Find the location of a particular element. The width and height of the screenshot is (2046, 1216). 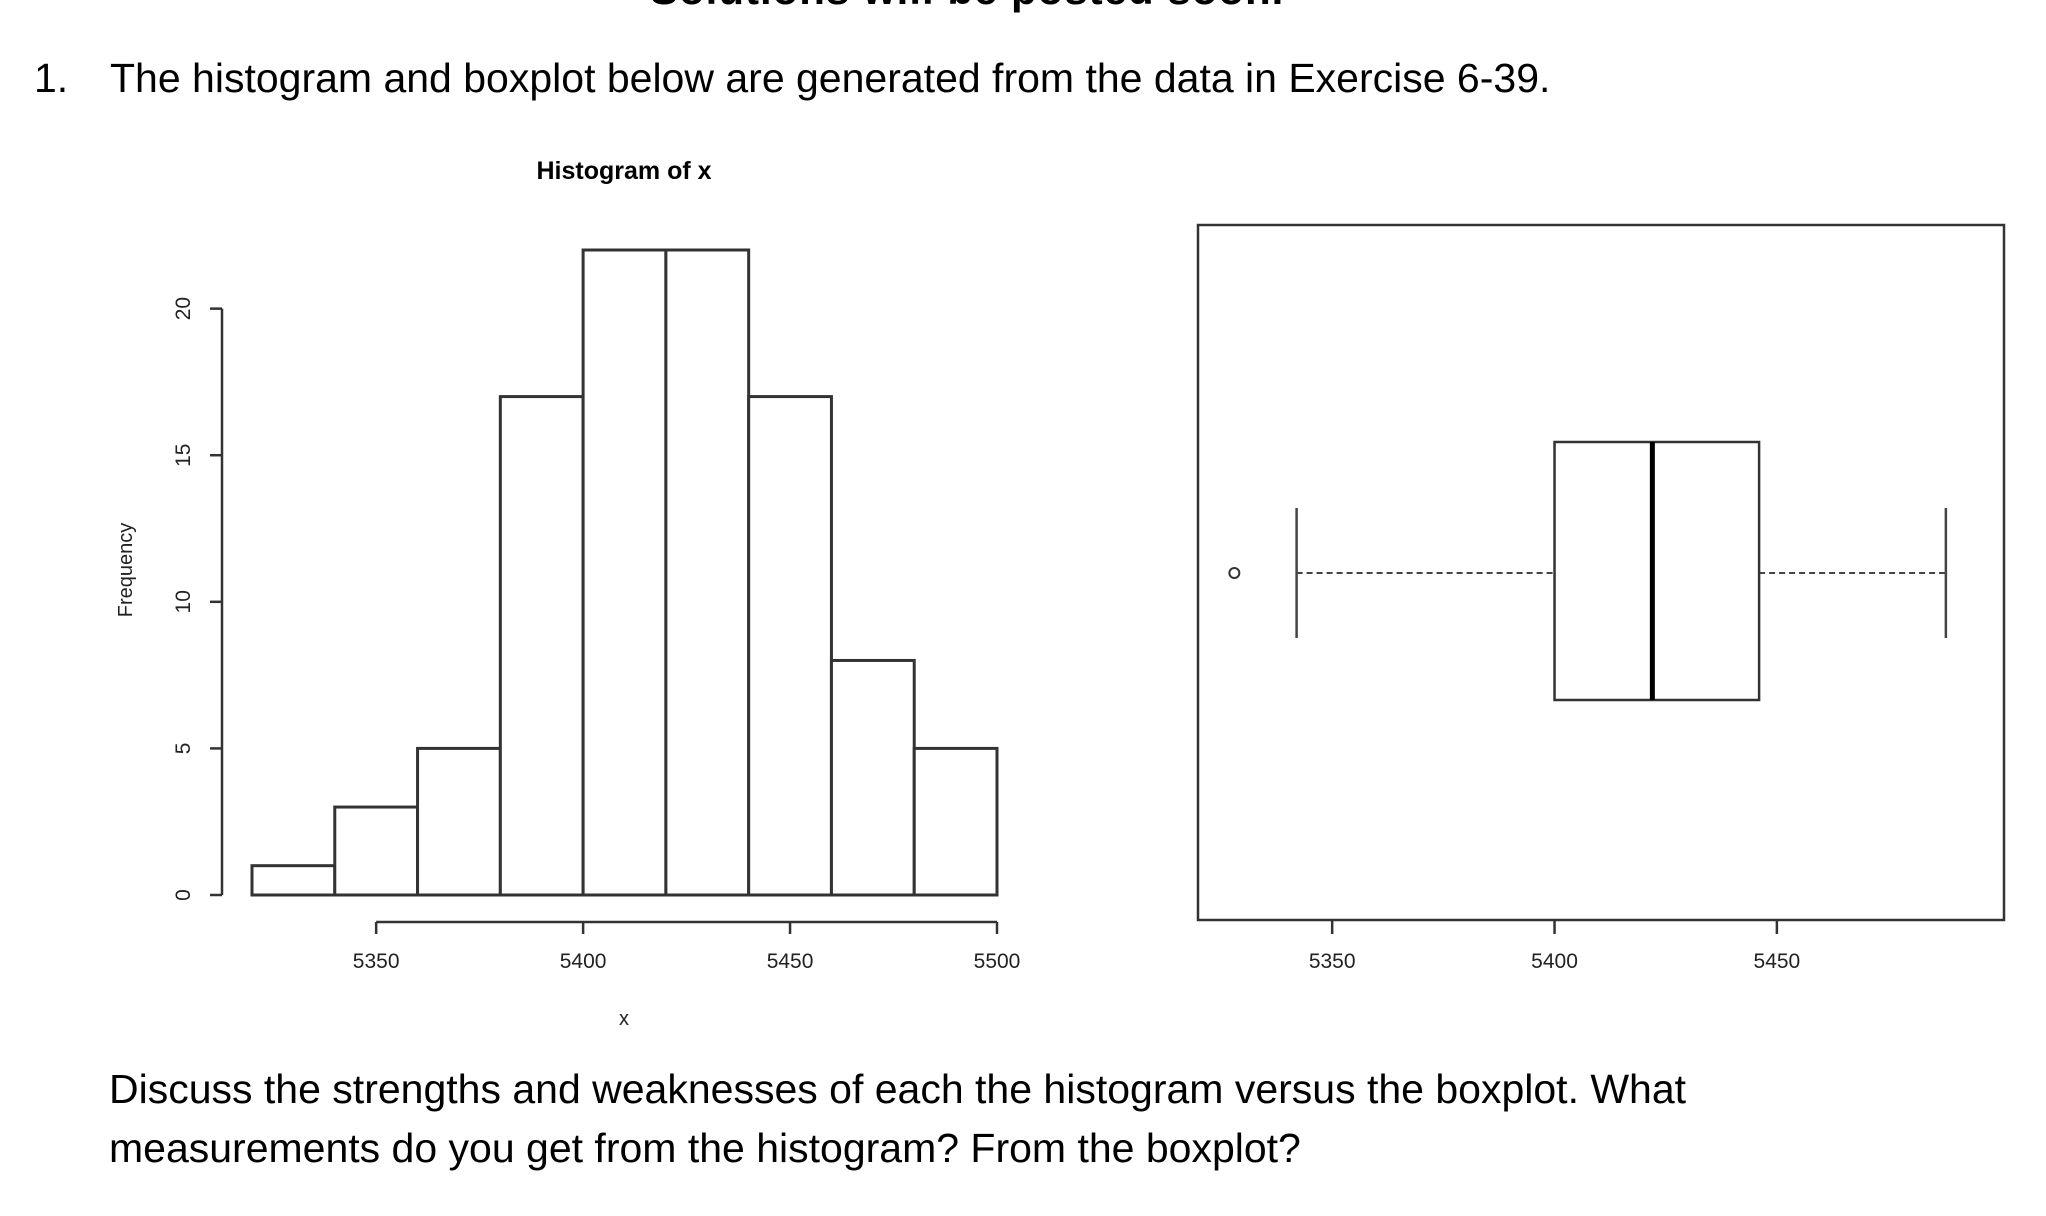

boxplot-outlier-point is located at coordinates (1234, 573).